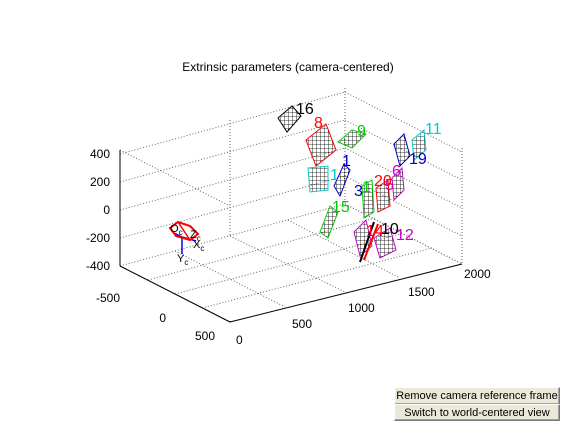  What do you see at coordinates (98, 210) in the screenshot?
I see `z-axis-ticks: 400 200 0 -200 -400` at bounding box center [98, 210].